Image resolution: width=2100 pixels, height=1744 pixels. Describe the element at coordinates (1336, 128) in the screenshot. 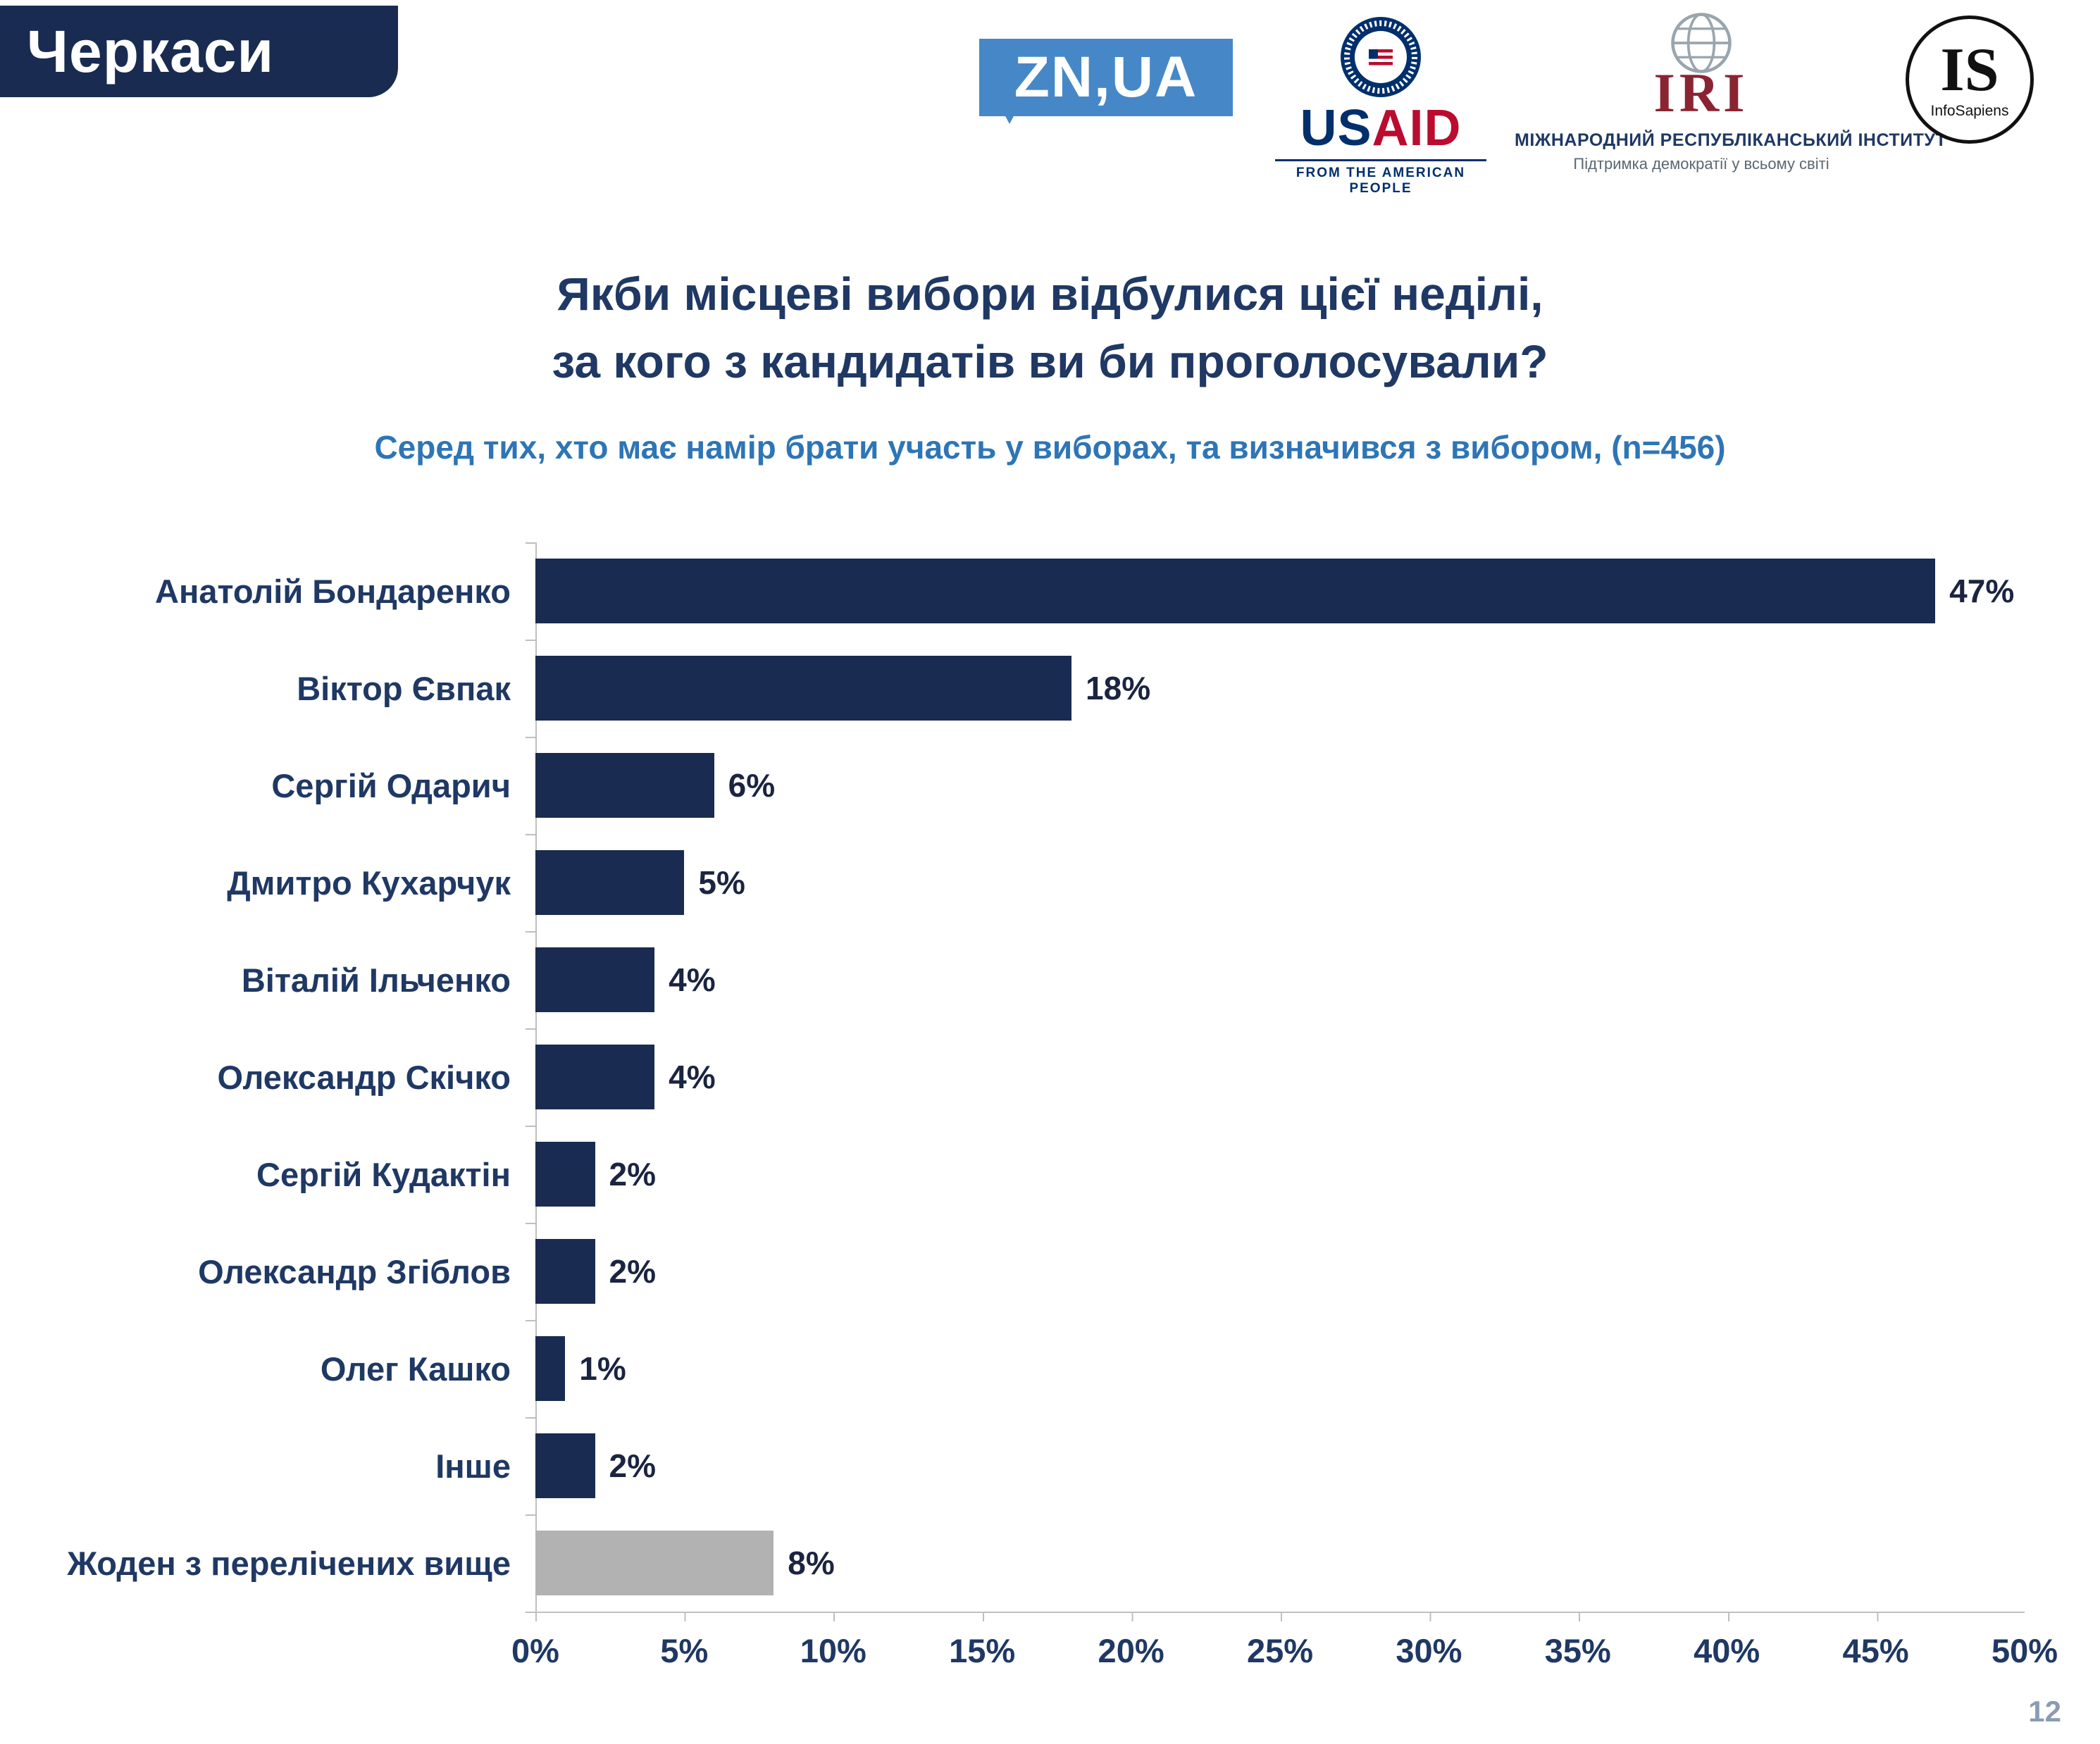

I see `usaid-wordmark-us: US` at that location.